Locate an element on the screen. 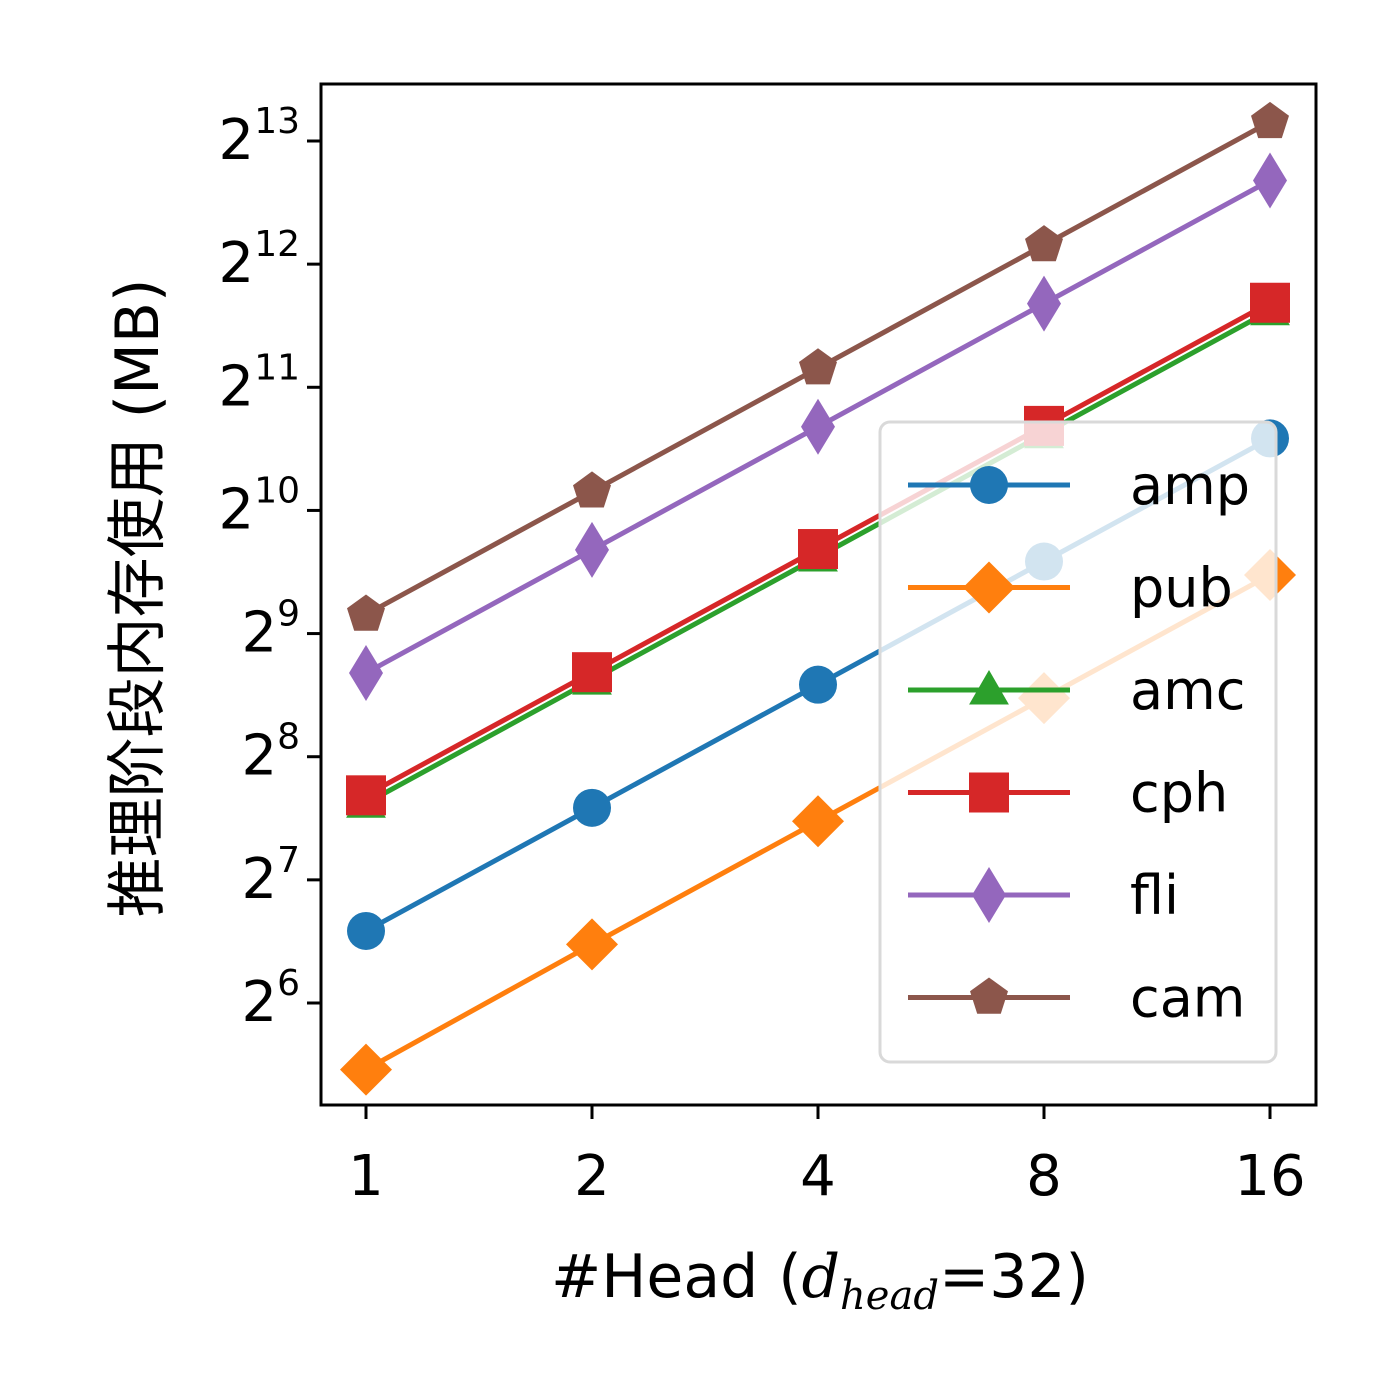  legend-entry-pub: pub is located at coordinates (1070, 588).